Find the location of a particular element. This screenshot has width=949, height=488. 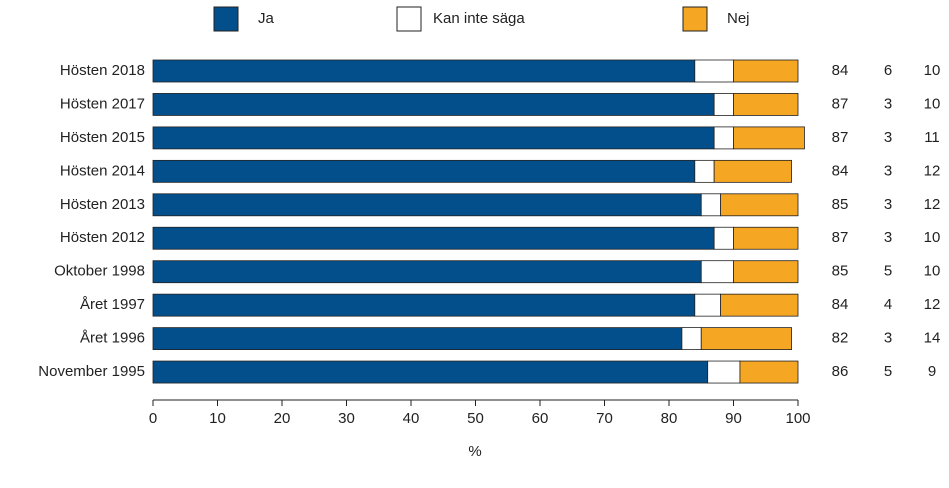

data-label: 9 is located at coordinates (932, 371).